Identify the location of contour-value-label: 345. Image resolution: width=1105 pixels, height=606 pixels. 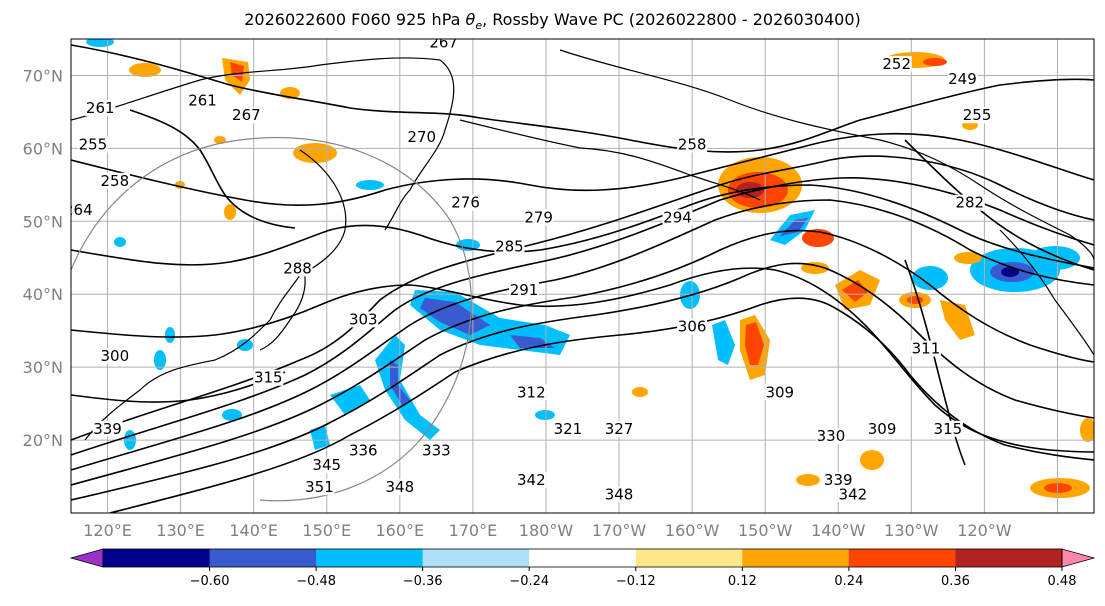
(326, 465).